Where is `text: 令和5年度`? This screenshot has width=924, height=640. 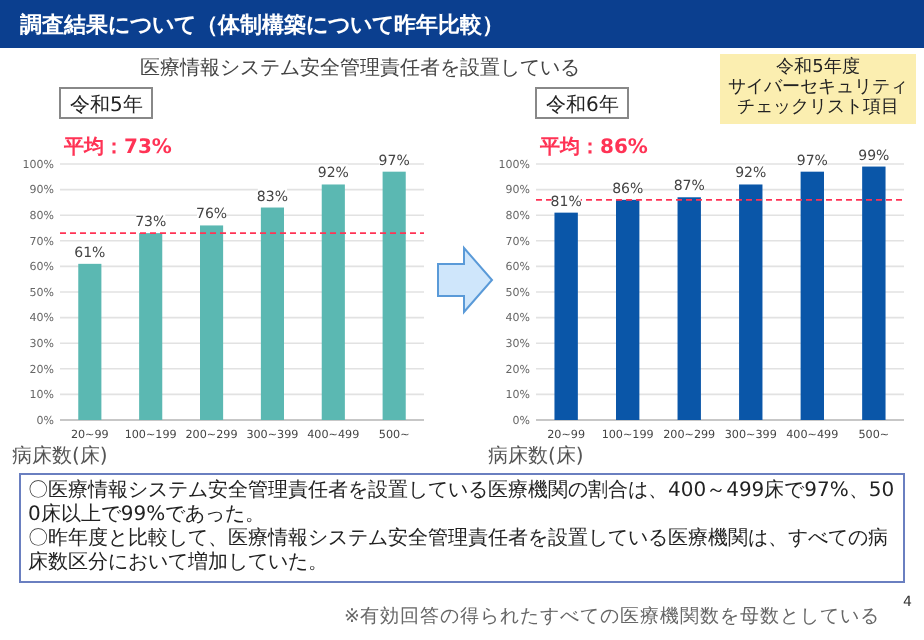
text: 令和5年度 is located at coordinates (818, 67).